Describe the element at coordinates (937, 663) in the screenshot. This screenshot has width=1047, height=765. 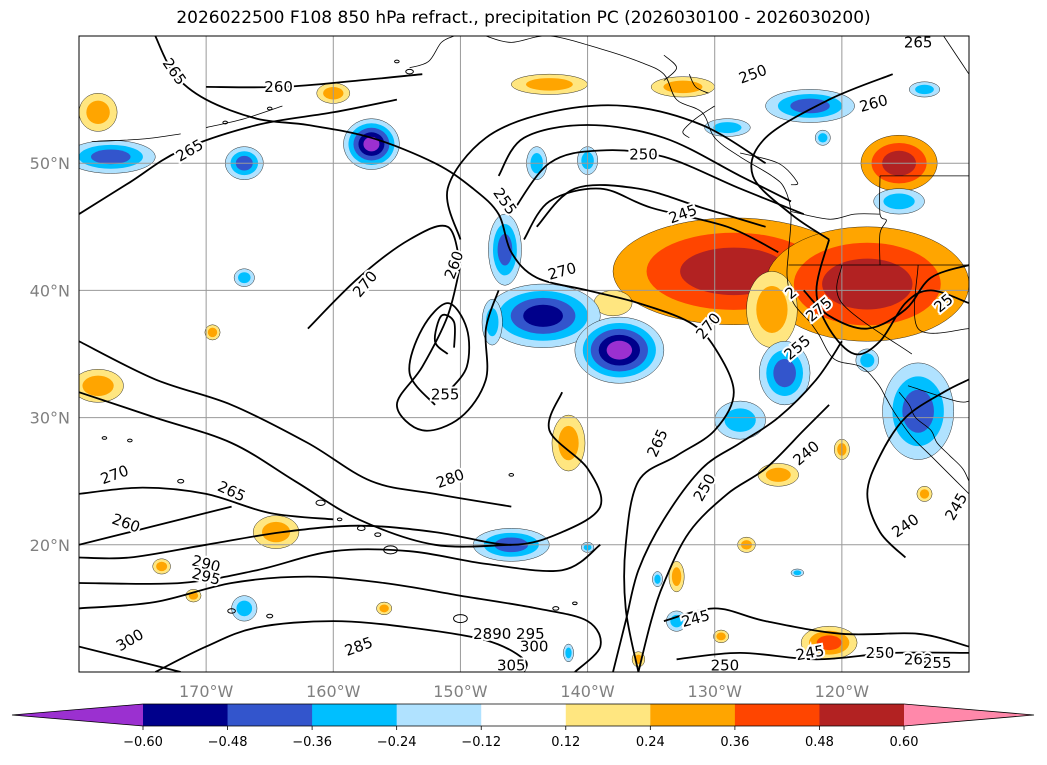
I see `contour-label: 255` at that location.